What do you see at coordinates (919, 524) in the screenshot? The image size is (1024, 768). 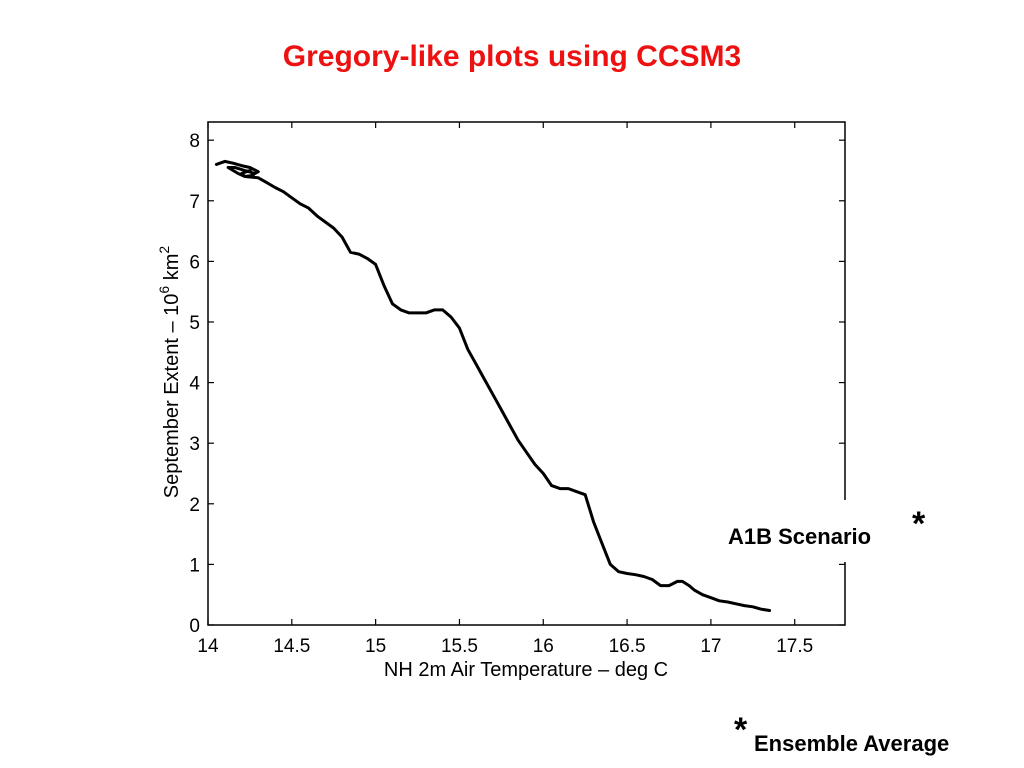 I see `scenario-footnote-marker: *` at bounding box center [919, 524].